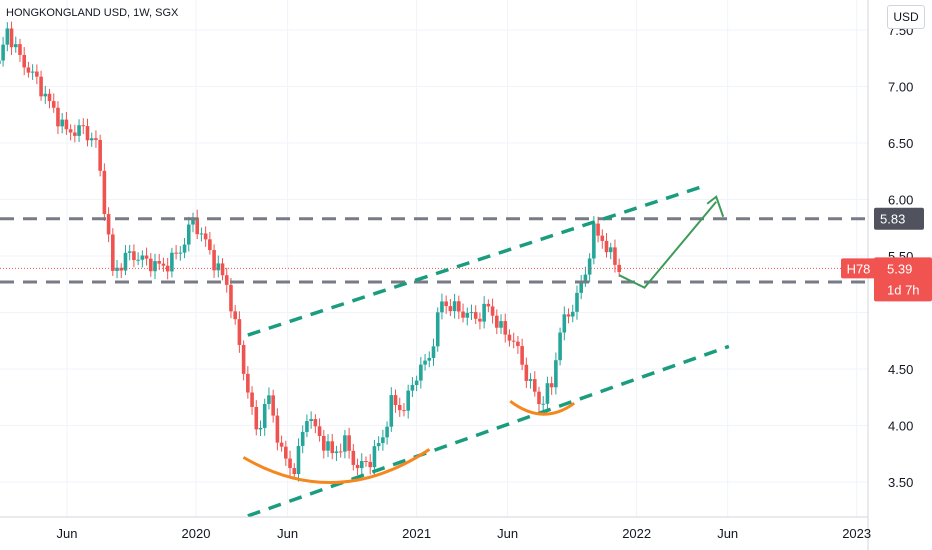 The width and height of the screenshot is (932, 550). I want to click on x-tick-label: 2023, so click(856, 533).